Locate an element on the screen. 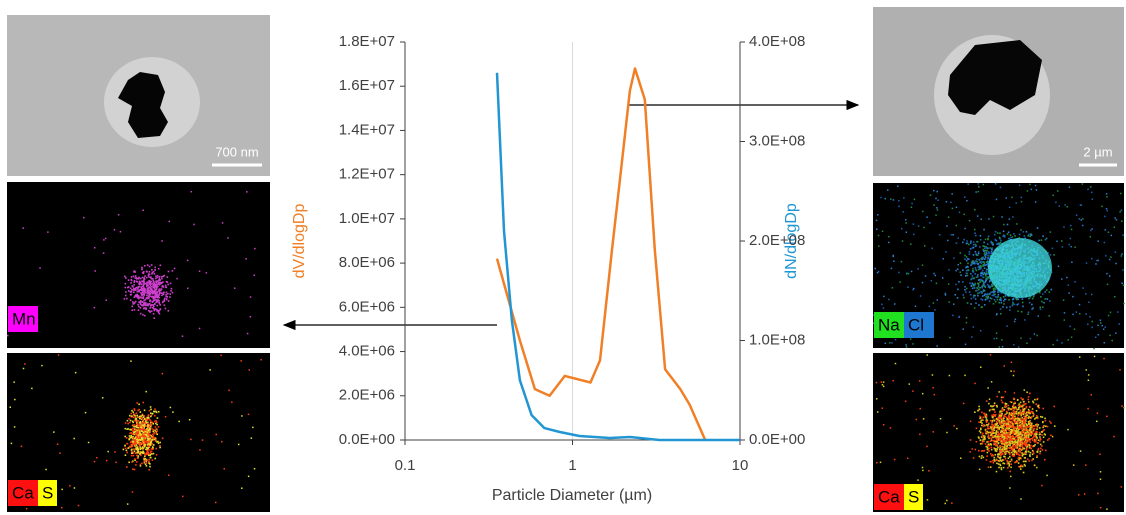 The image size is (1126, 515). tag-box is located at coordinates (23, 319).